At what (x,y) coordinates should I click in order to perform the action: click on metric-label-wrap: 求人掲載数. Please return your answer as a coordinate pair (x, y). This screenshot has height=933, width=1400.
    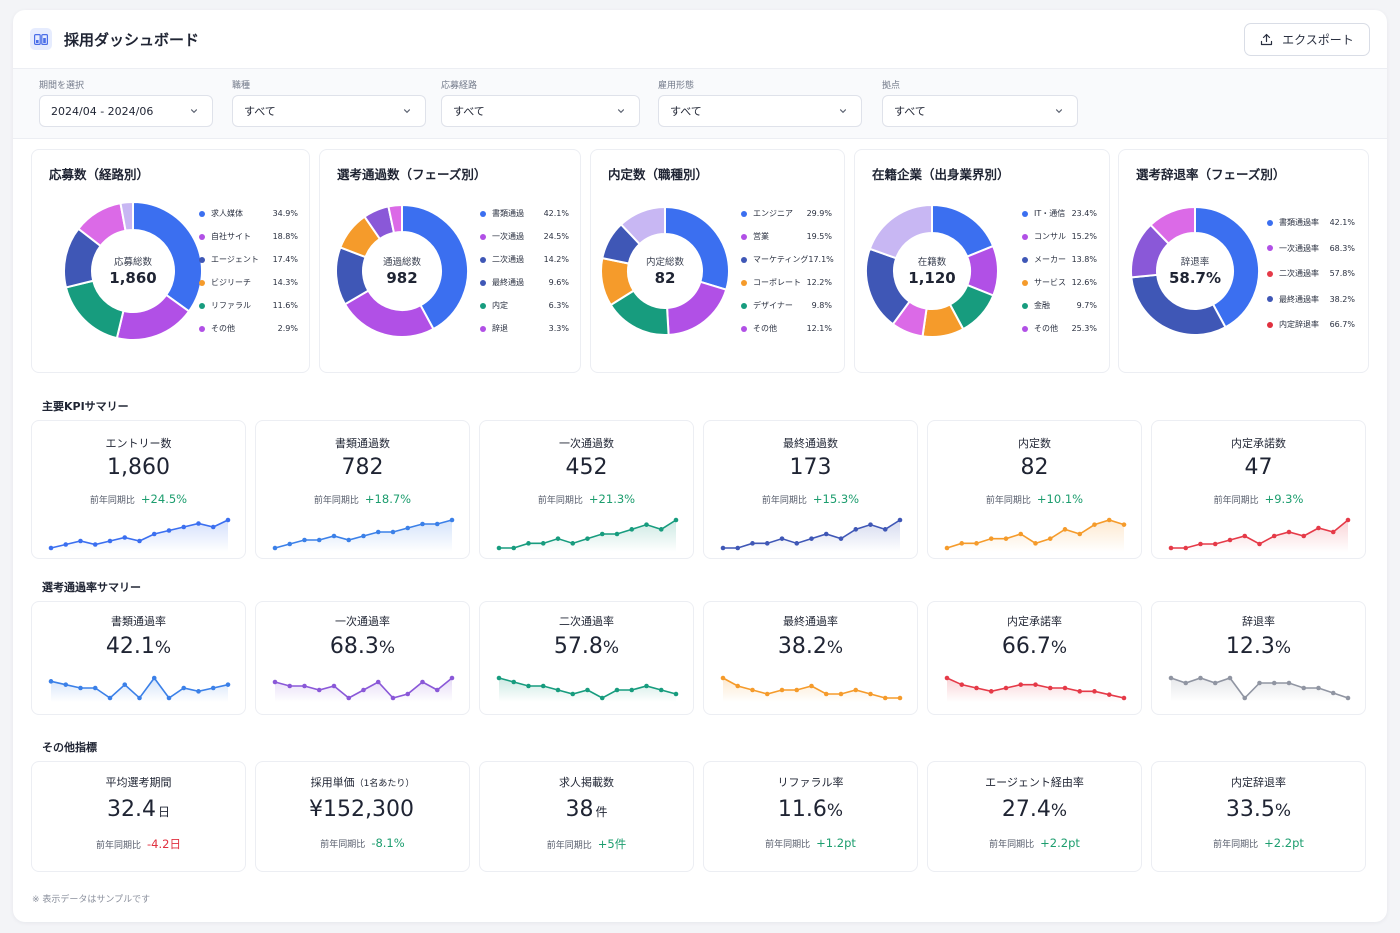
    Looking at the image, I should click on (586, 782).